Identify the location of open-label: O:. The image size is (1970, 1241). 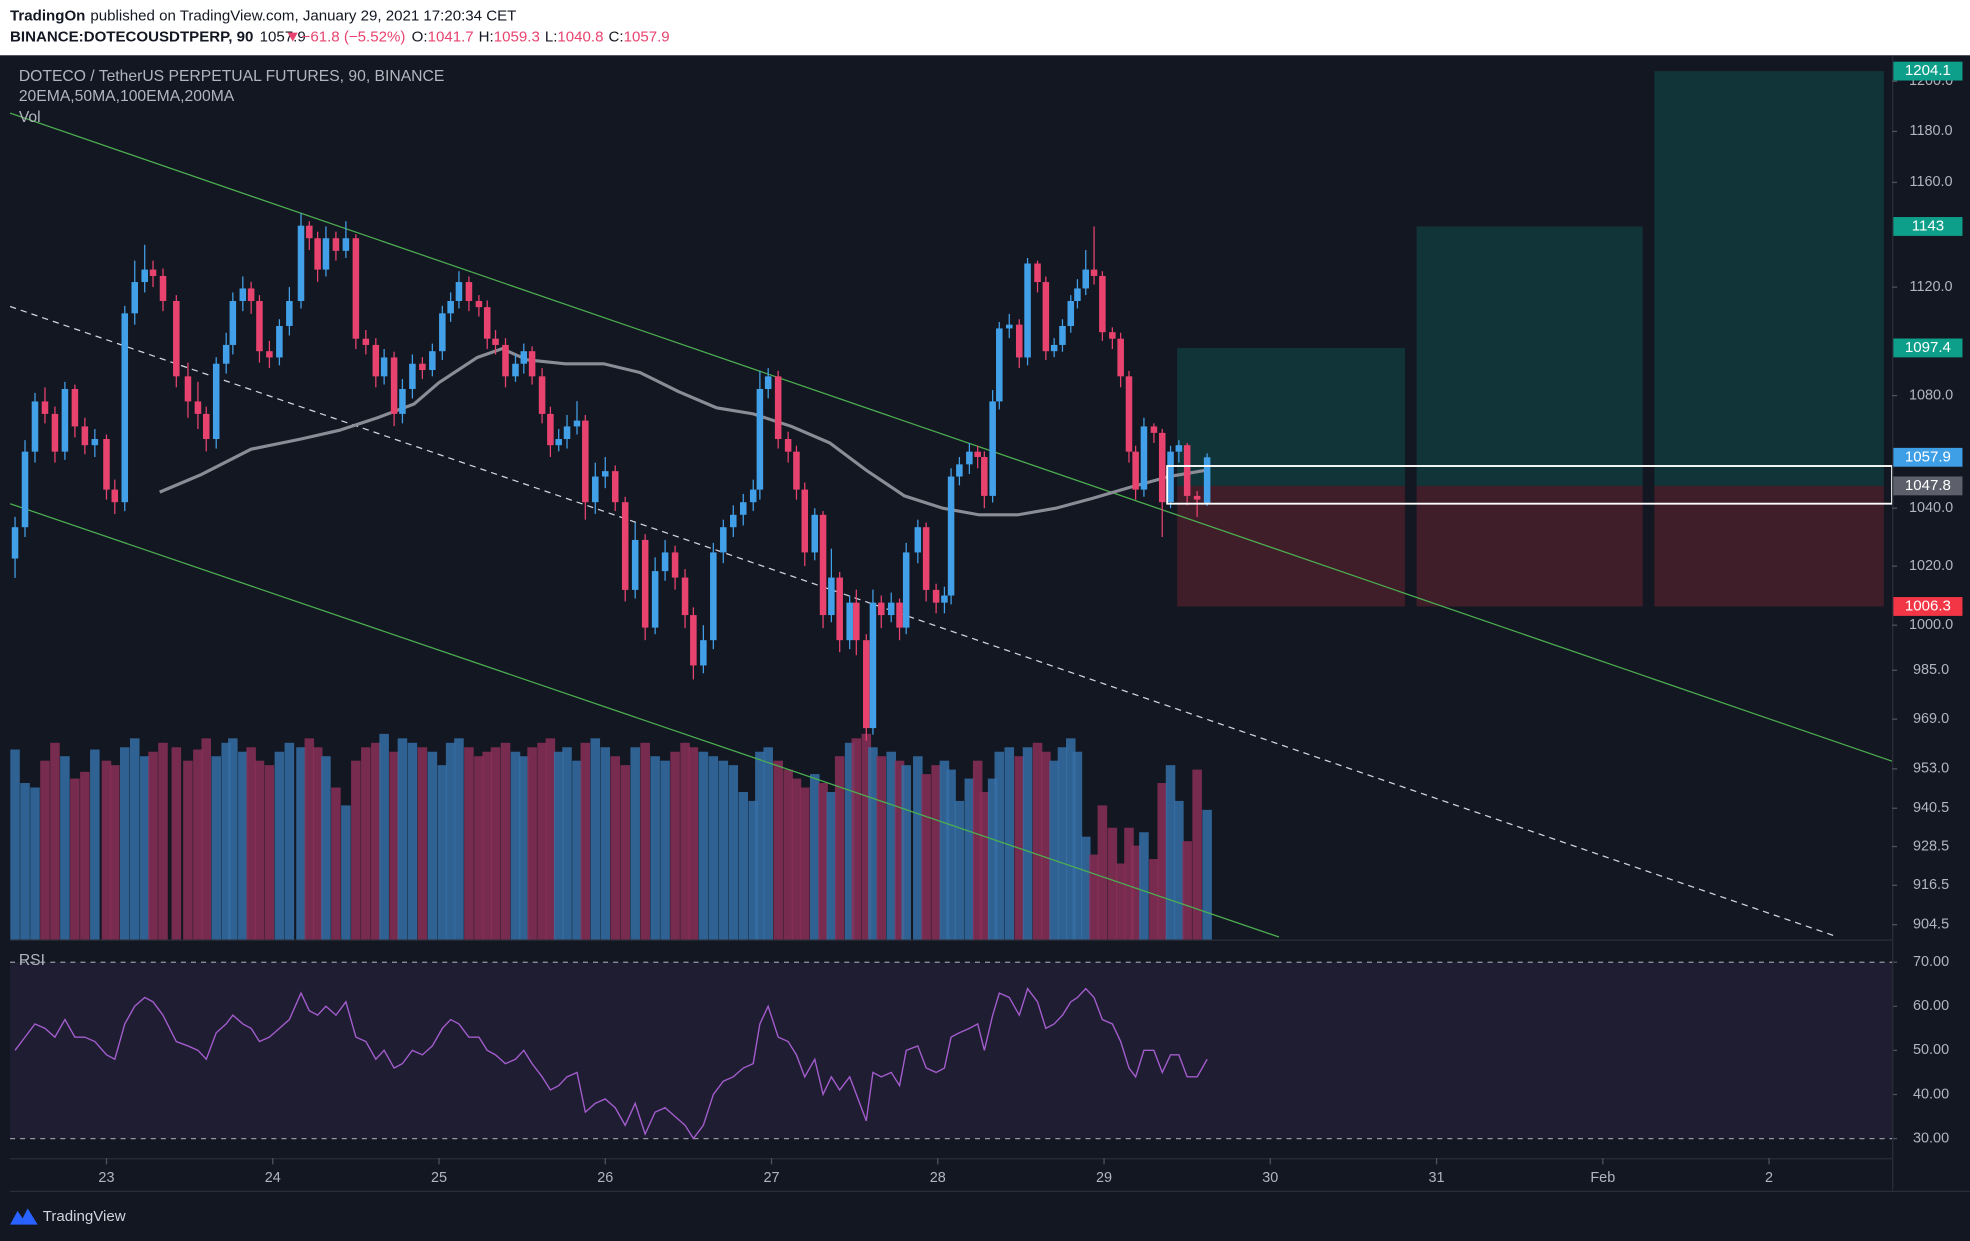
(420, 37).